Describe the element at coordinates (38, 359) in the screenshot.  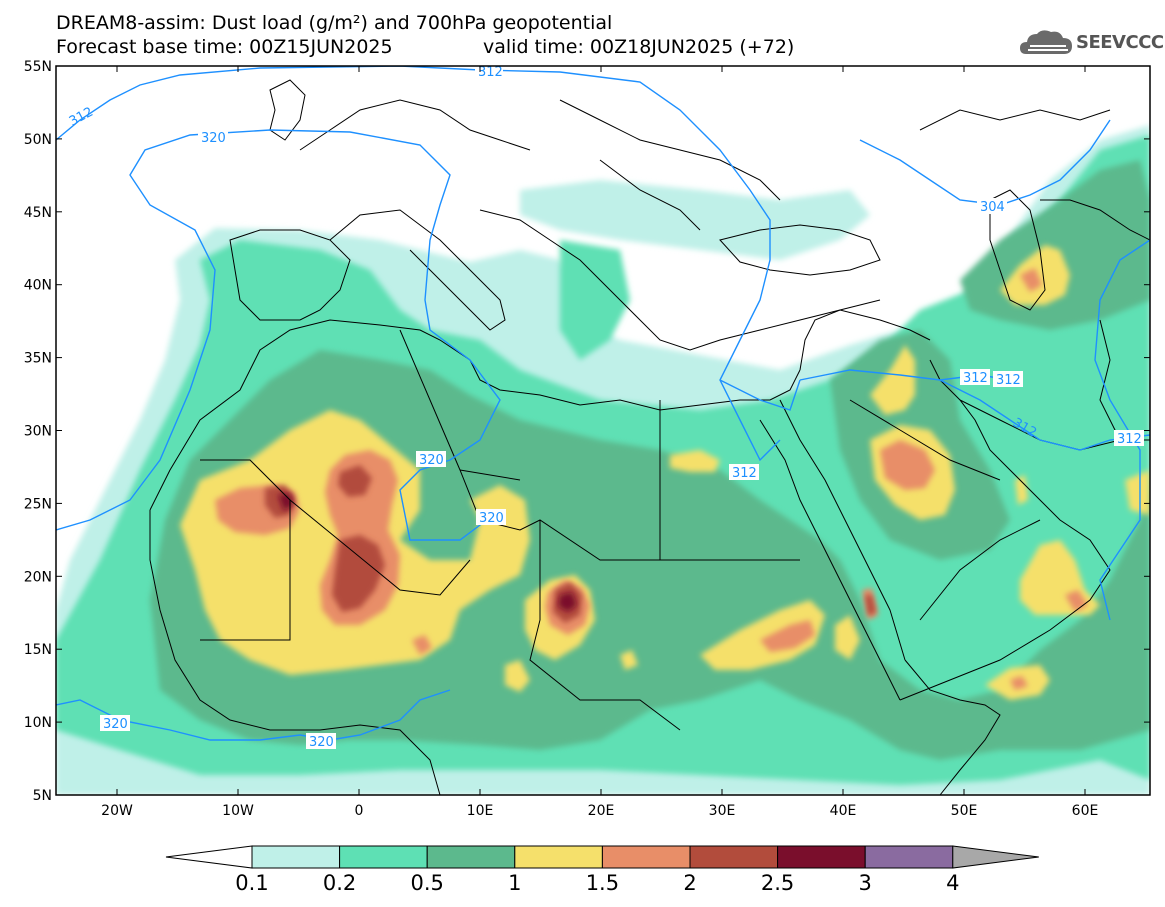
I see `lat-label: 35N` at that location.